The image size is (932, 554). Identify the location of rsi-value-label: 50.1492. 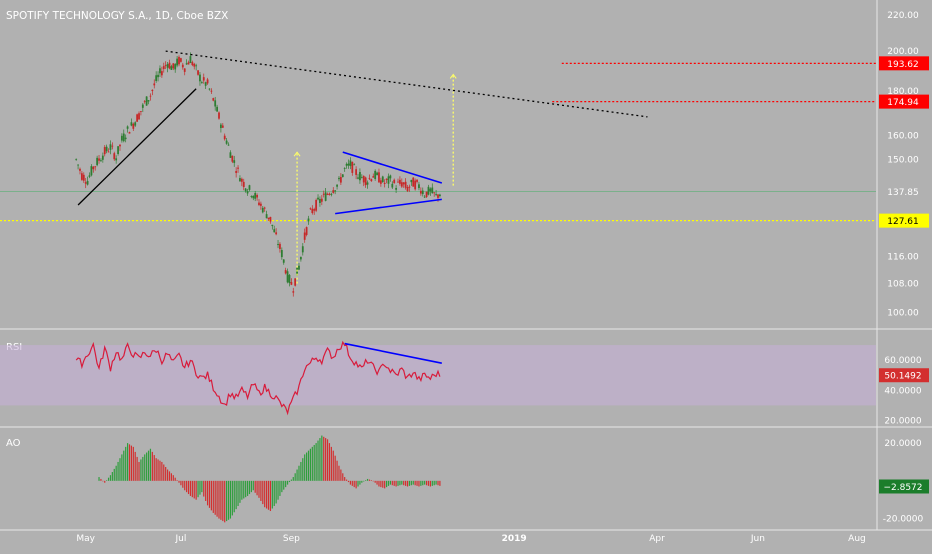
(902, 377).